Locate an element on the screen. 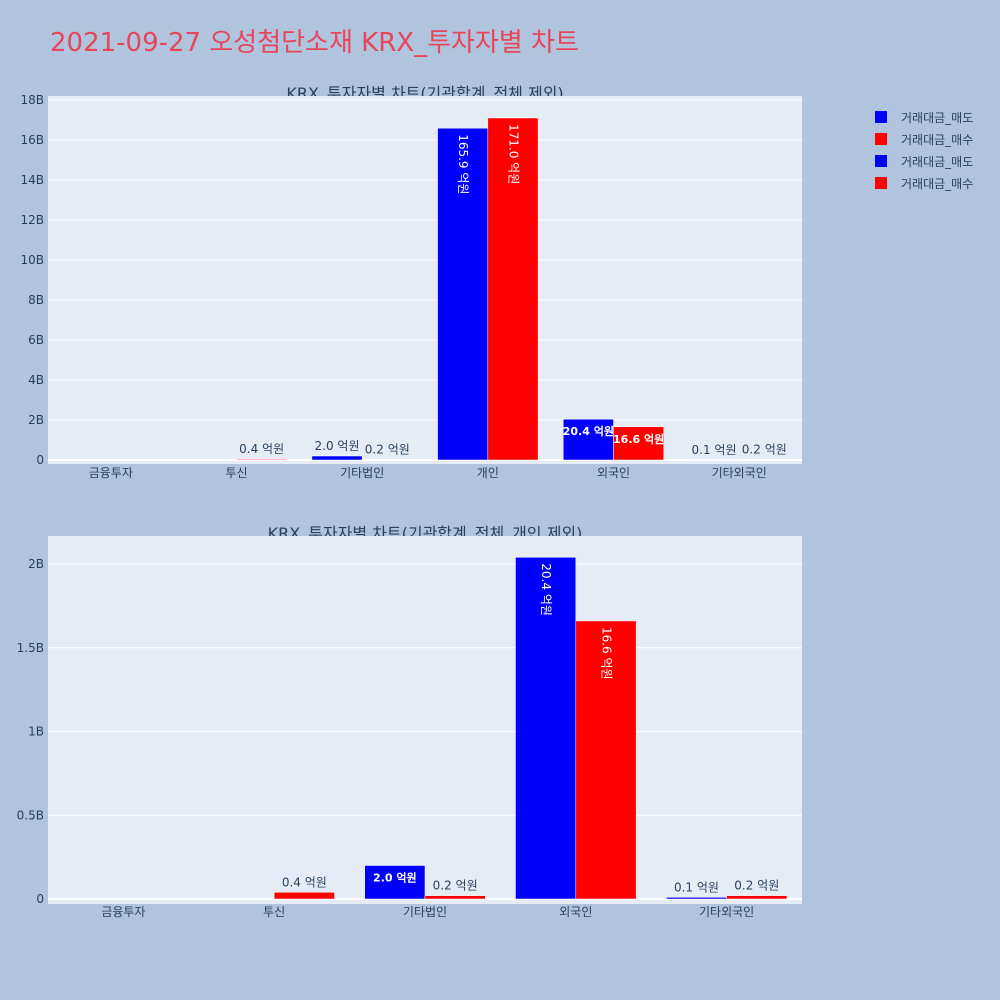  chart-2-data-label: 16.6 억원 is located at coordinates (606, 653).